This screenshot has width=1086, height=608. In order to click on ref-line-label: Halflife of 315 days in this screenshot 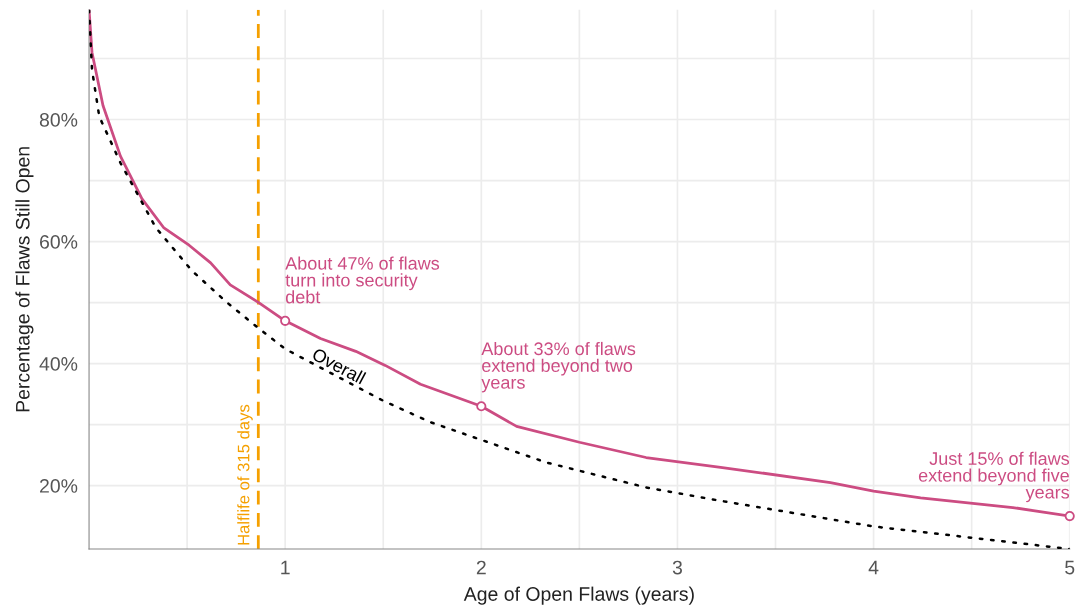, I will do `click(245, 474)`.